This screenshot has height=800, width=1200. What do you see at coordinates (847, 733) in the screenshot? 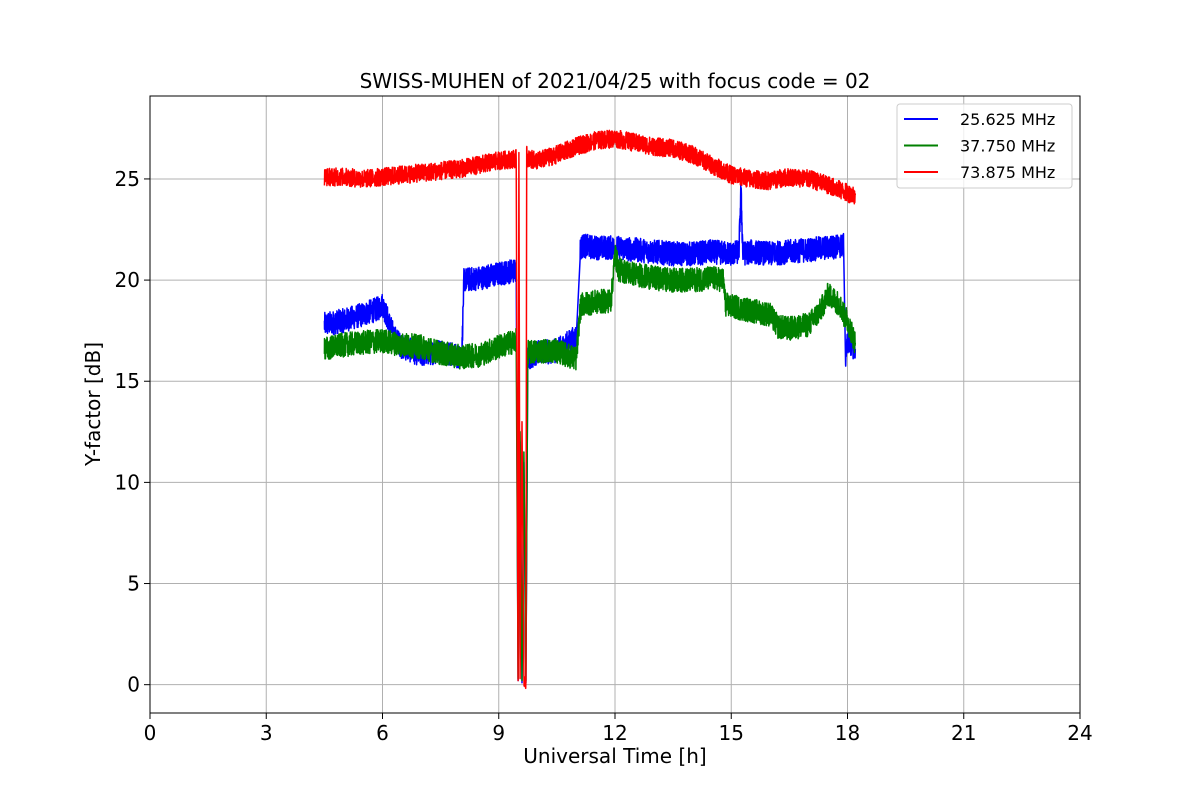
I see `x-tick-label: 18` at bounding box center [847, 733].